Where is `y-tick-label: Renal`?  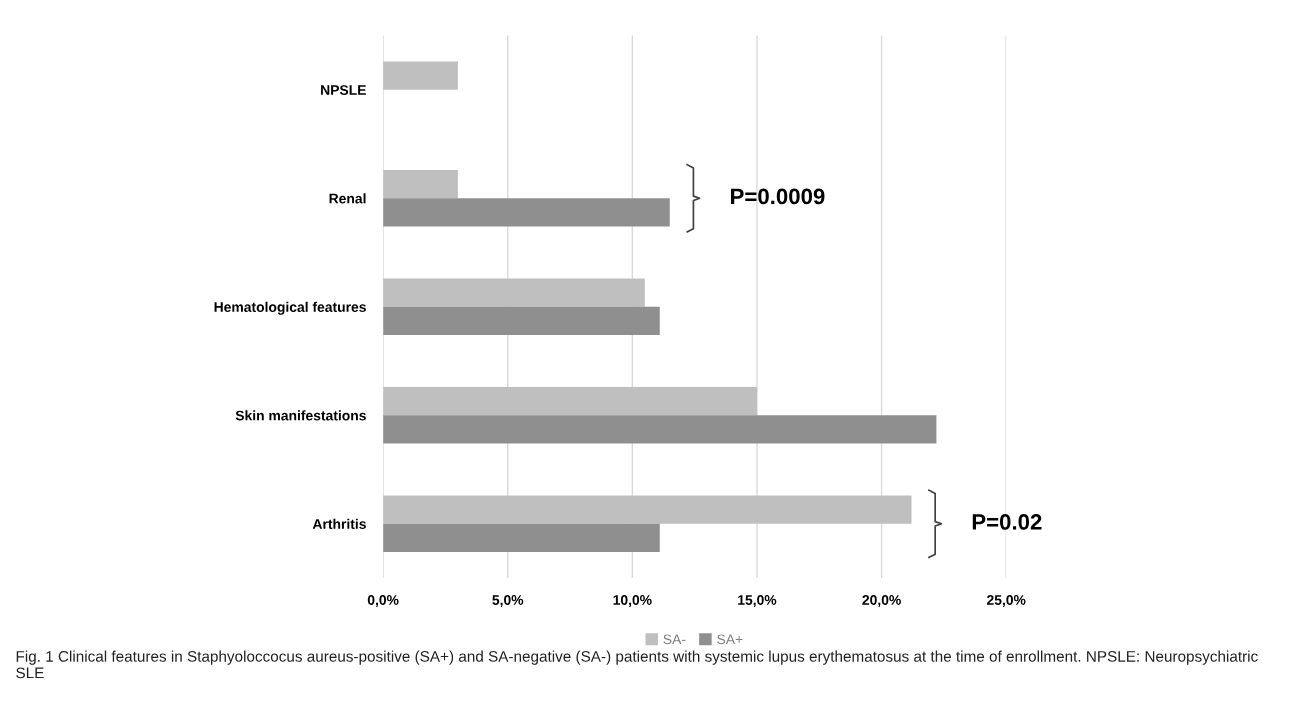
y-tick-label: Renal is located at coordinates (347, 198).